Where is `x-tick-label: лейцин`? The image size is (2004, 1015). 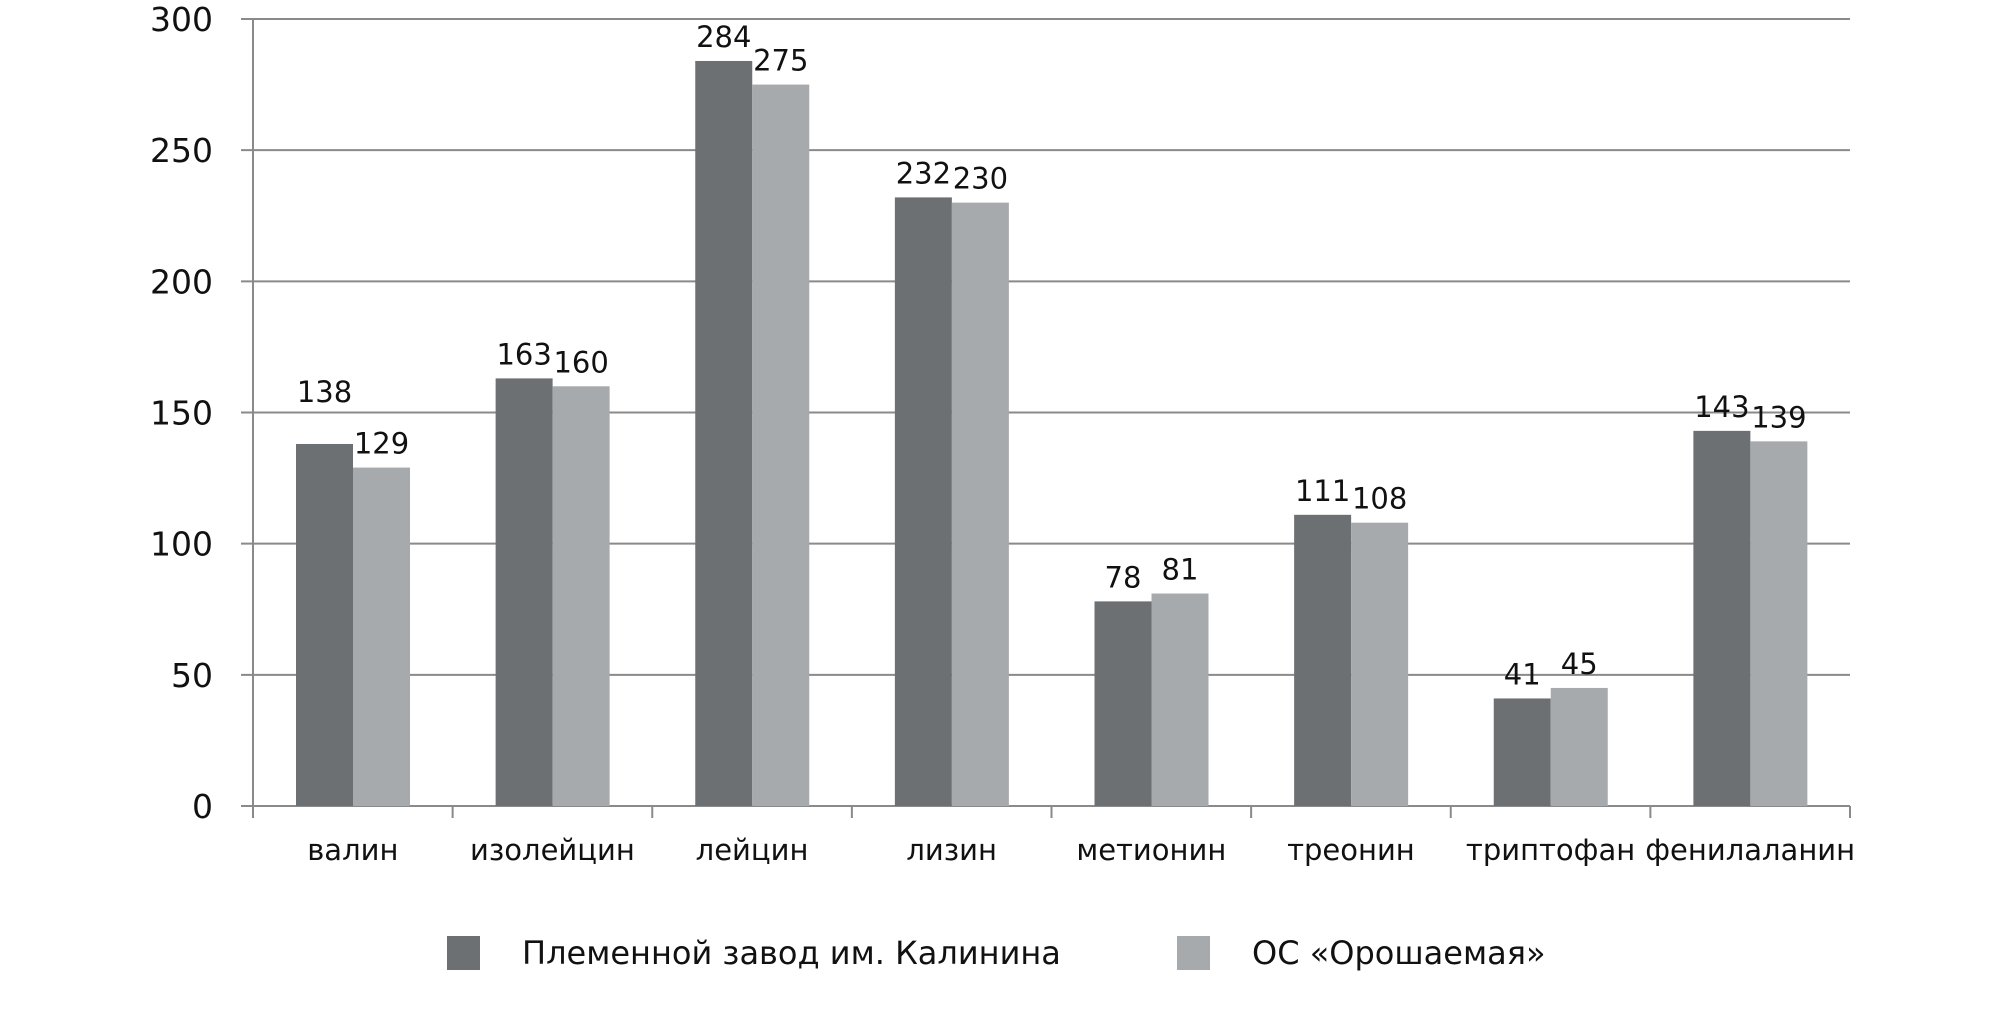
x-tick-label: лейцин is located at coordinates (752, 850).